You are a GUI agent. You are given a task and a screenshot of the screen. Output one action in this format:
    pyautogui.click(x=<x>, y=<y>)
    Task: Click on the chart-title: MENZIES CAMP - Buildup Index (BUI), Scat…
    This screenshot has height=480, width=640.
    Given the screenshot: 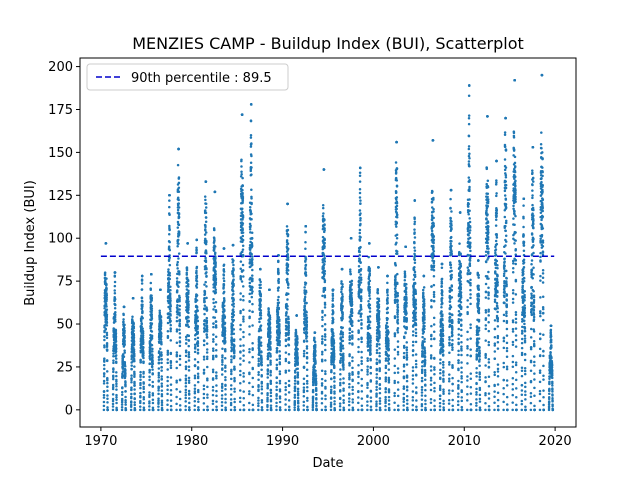 What is the action you would take?
    pyautogui.click(x=328, y=43)
    